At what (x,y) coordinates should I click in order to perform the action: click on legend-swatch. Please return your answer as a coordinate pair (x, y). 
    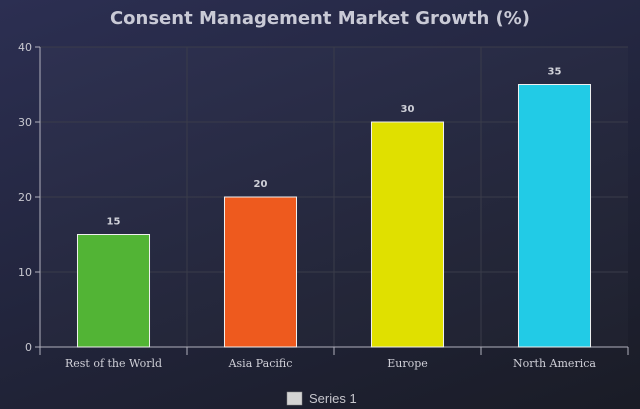
    Looking at the image, I should click on (294, 398).